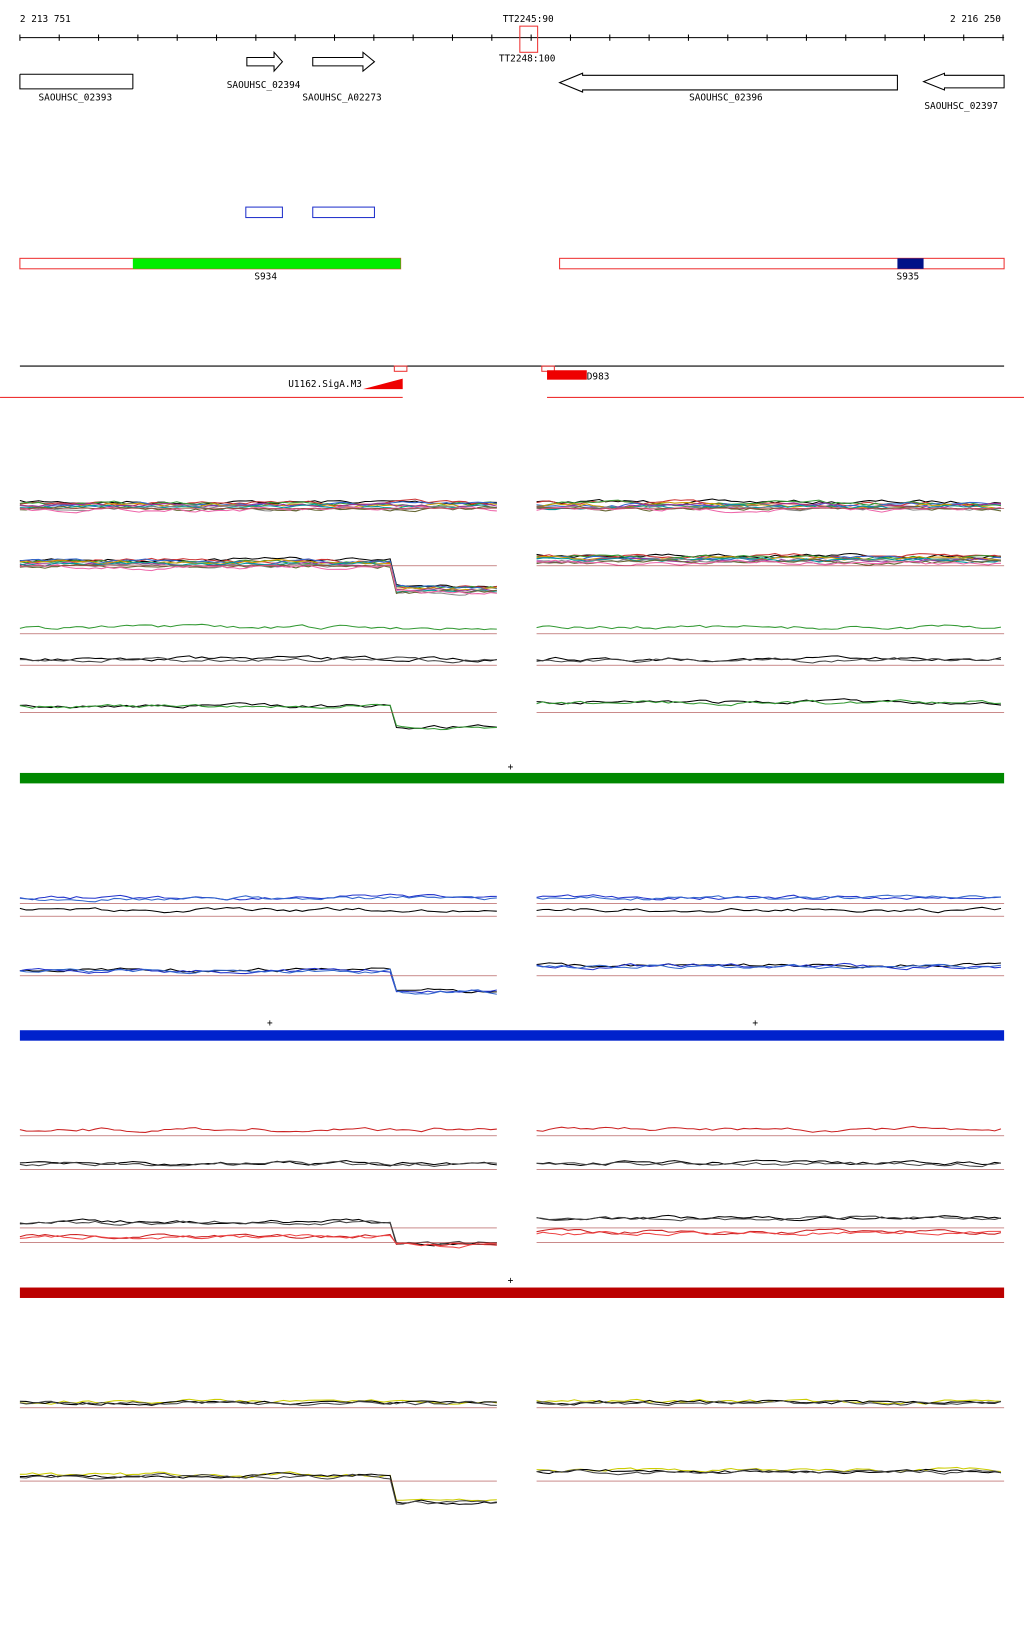  I want to click on segment-label: S934, so click(265, 276).